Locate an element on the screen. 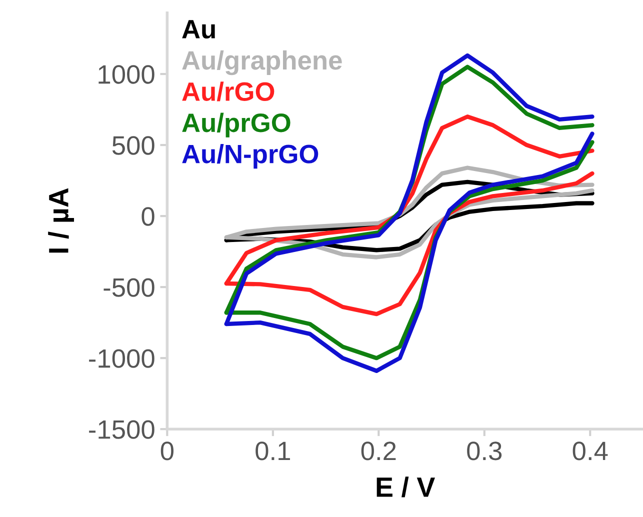 The width and height of the screenshot is (643, 517). x-tick-label: 0.4 is located at coordinates (590, 451).